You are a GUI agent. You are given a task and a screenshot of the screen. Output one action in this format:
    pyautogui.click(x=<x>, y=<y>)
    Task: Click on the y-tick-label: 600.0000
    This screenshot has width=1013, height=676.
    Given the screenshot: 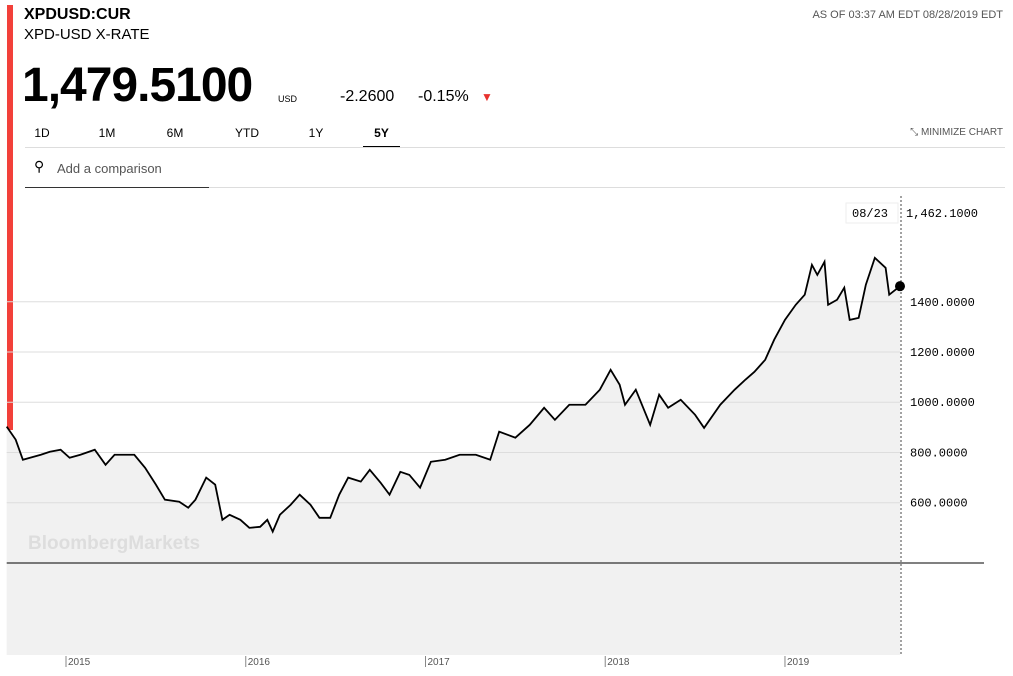 What is the action you would take?
    pyautogui.click(x=939, y=504)
    